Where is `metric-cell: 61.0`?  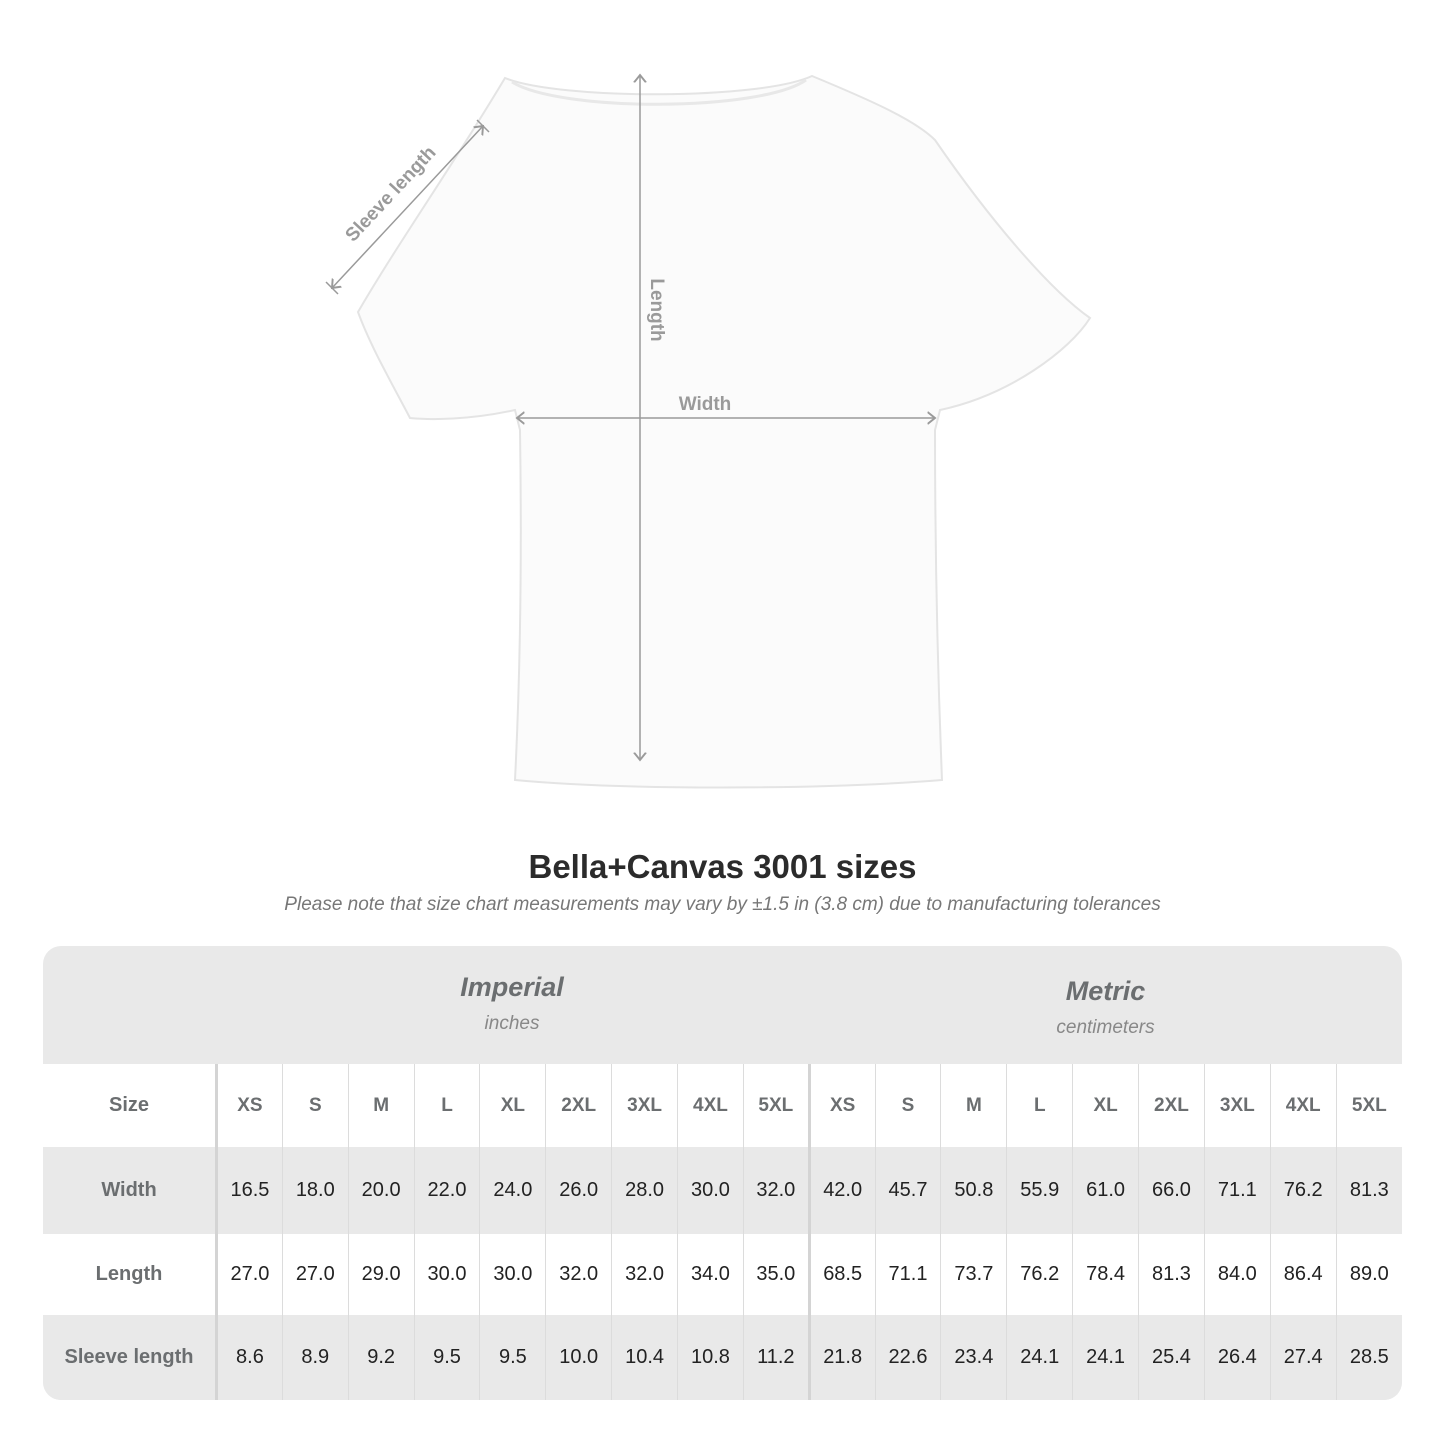 metric-cell: 61.0 is located at coordinates (1105, 1190).